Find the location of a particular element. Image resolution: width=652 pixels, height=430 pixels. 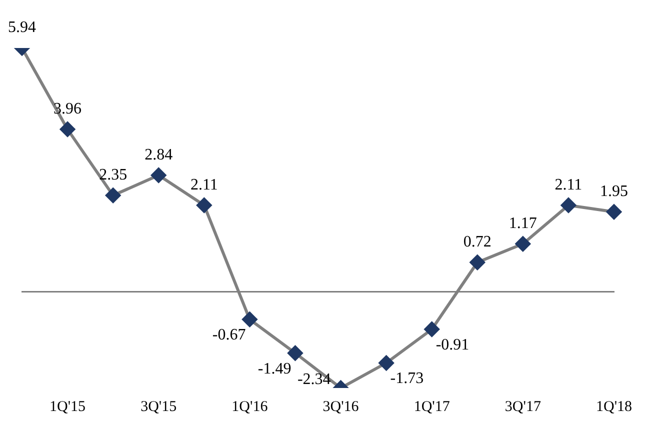

x-tick-label: 1Q'16 is located at coordinates (250, 406).